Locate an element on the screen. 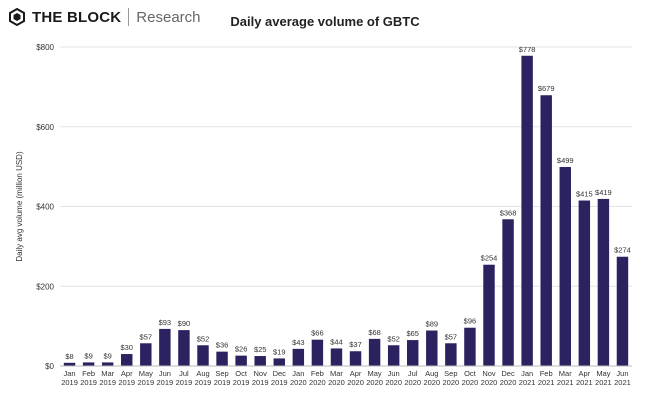 The height and width of the screenshot is (400, 650). data-label: $36 is located at coordinates (222, 345).